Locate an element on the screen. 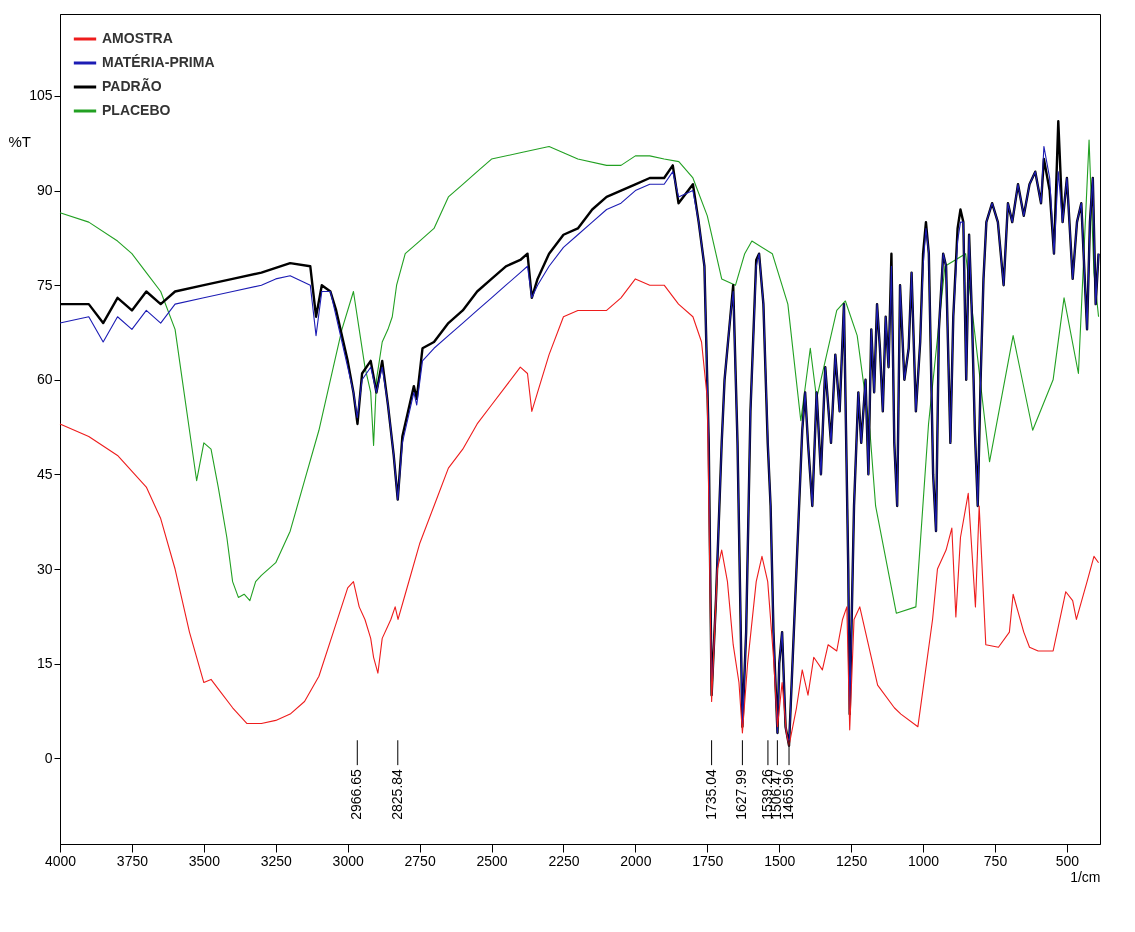 The image size is (1135, 932). x-tick-label: 750 is located at coordinates (995, 860).